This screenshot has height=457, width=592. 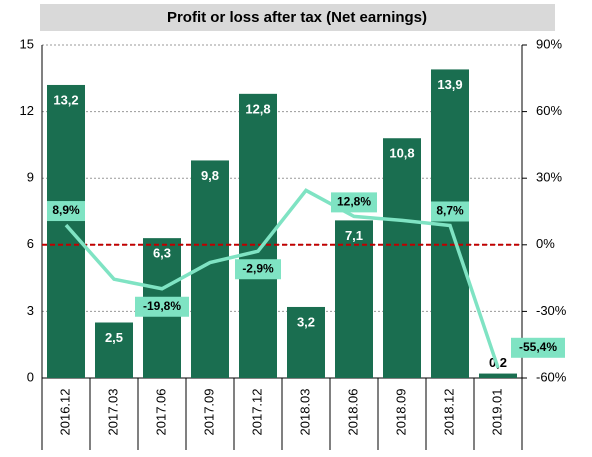 I want to click on bar-value-label: 13,2, so click(x=65, y=99).